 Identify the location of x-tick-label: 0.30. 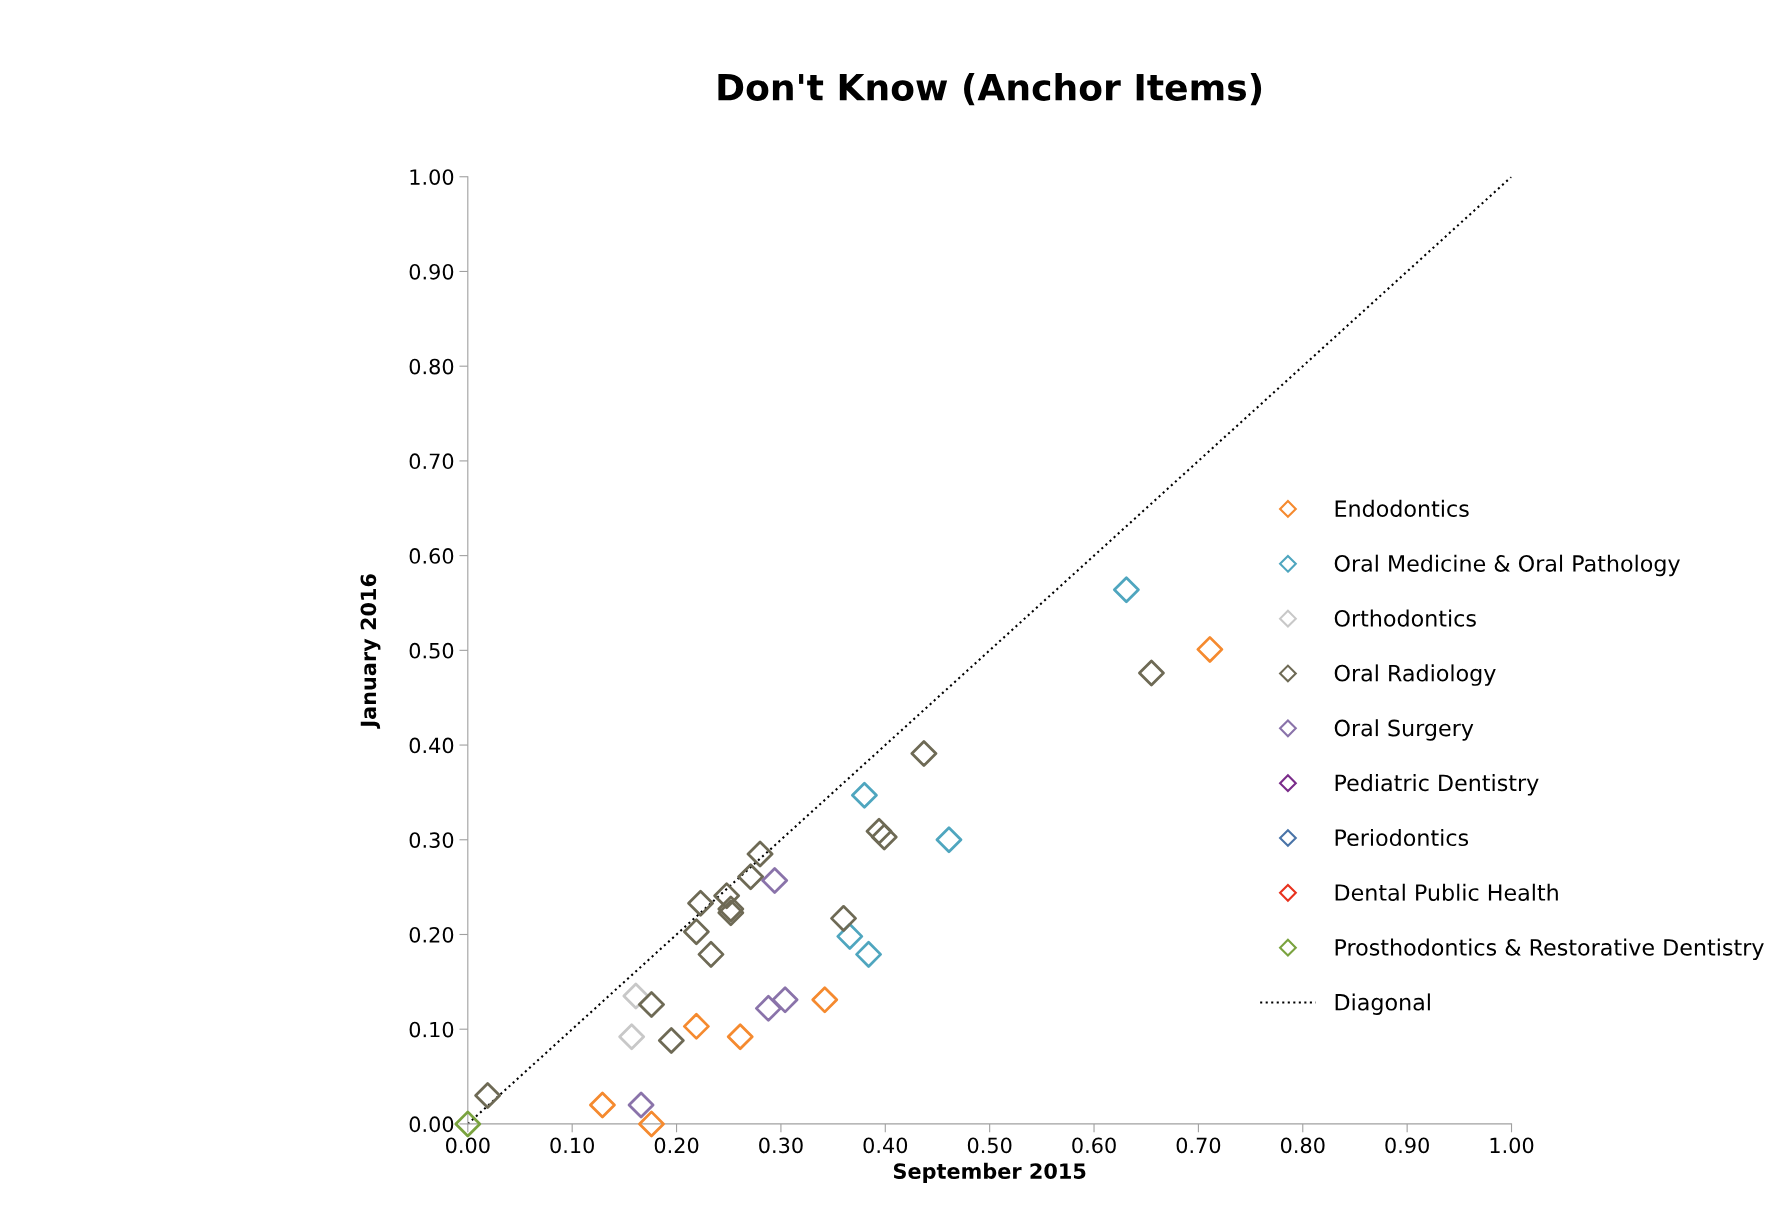
(781, 1145).